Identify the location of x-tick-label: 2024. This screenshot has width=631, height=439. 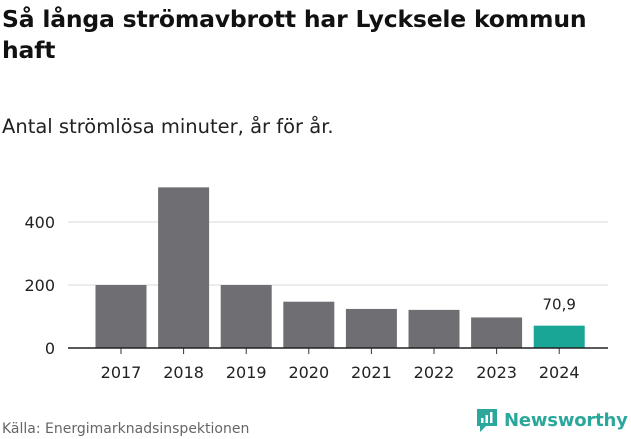
(559, 372).